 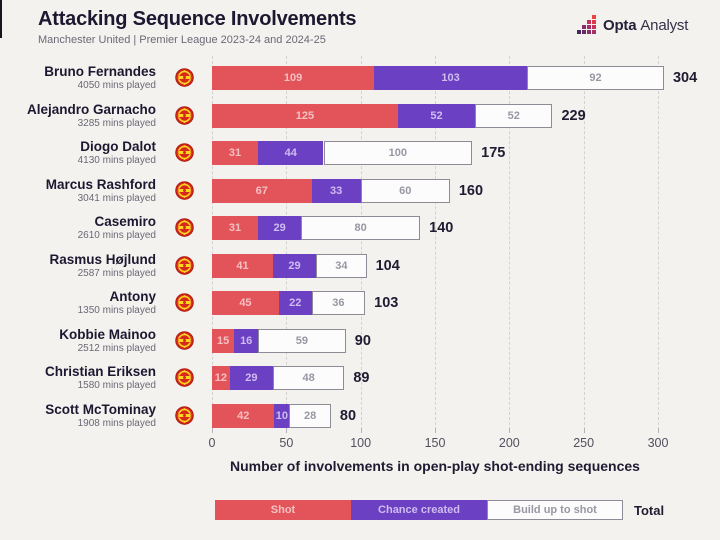 What do you see at coordinates (286, 443) in the screenshot?
I see `x-axis-tick-label: 50` at bounding box center [286, 443].